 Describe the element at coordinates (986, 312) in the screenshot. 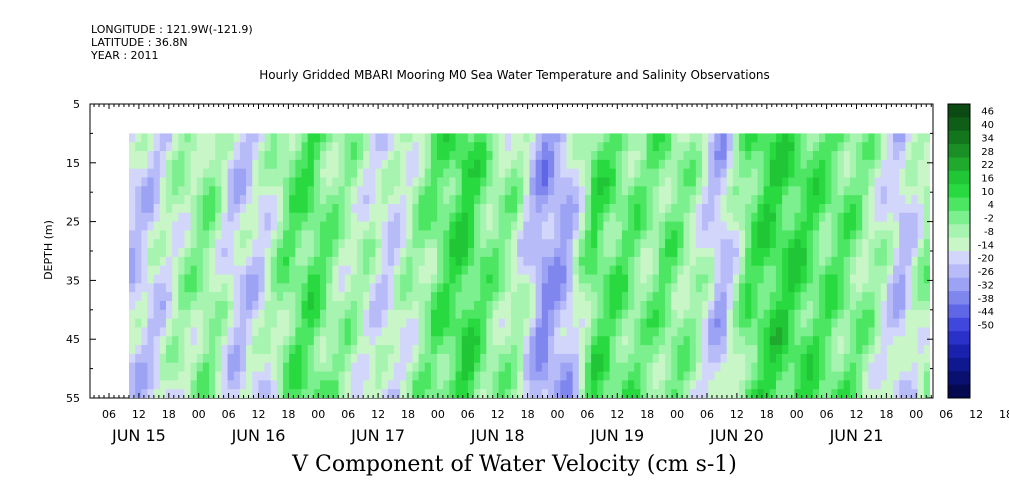

I see `colorbar-label: -44` at that location.